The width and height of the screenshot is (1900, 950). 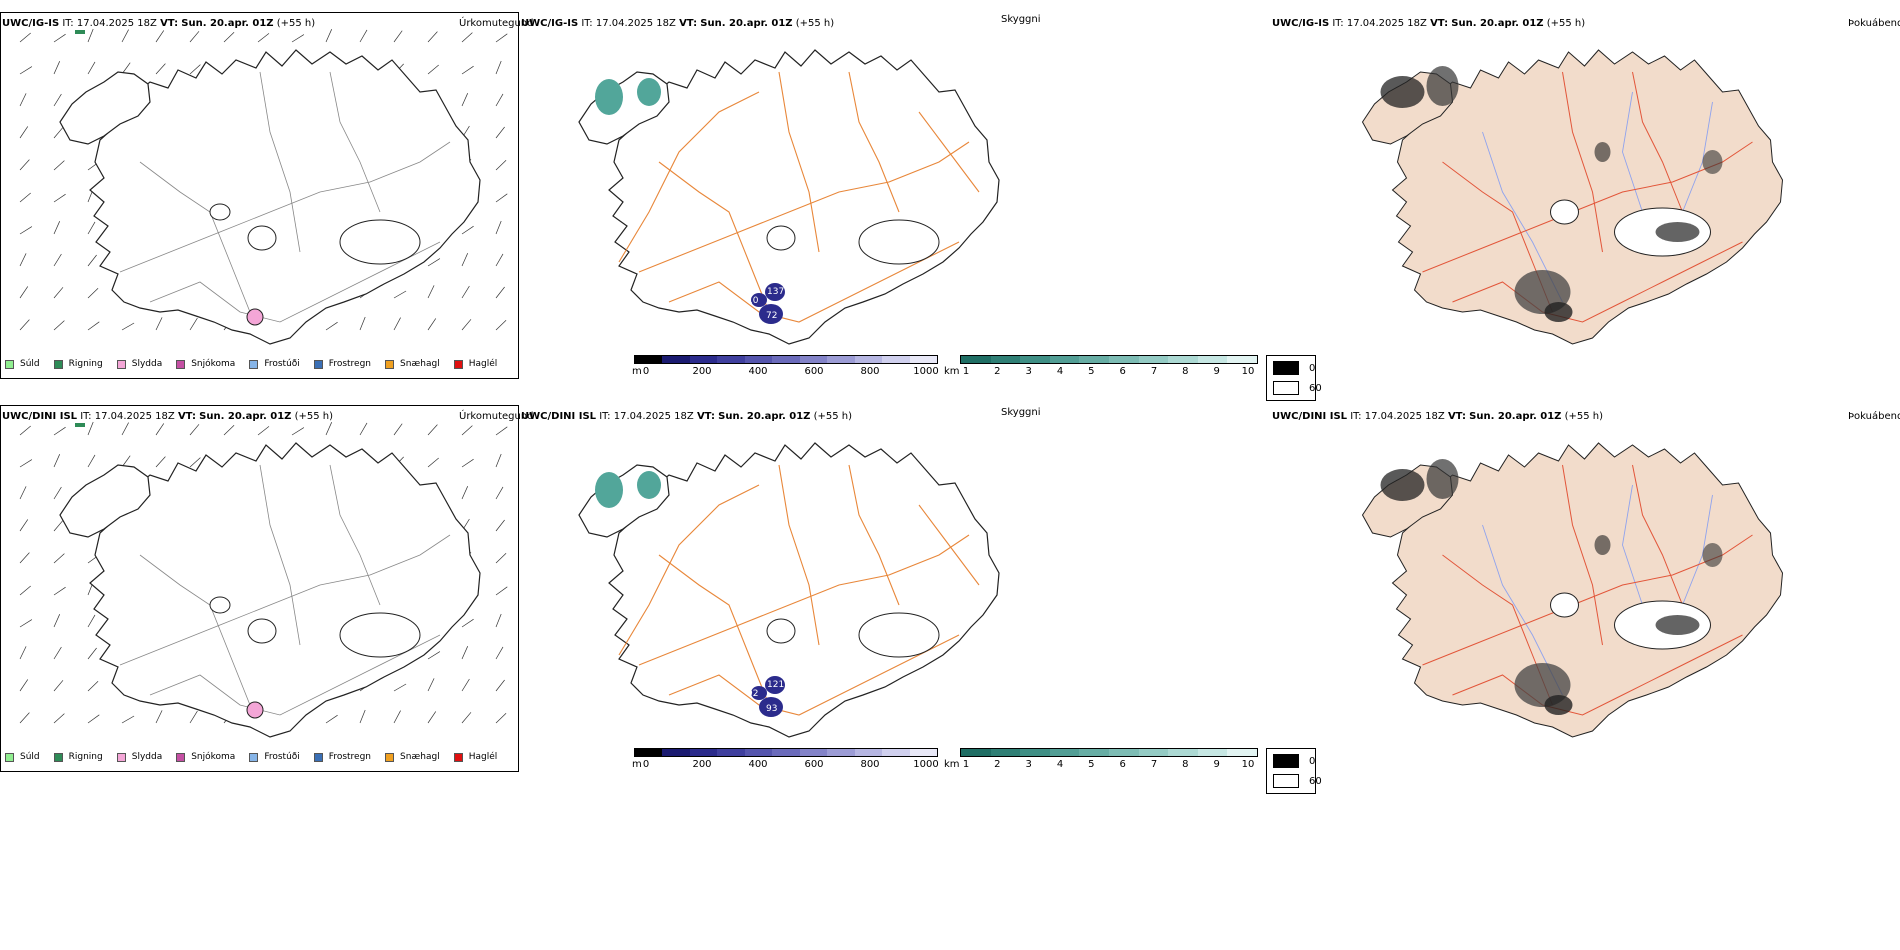 I want to click on legend-item: Slydda, so click(x=139, y=757).